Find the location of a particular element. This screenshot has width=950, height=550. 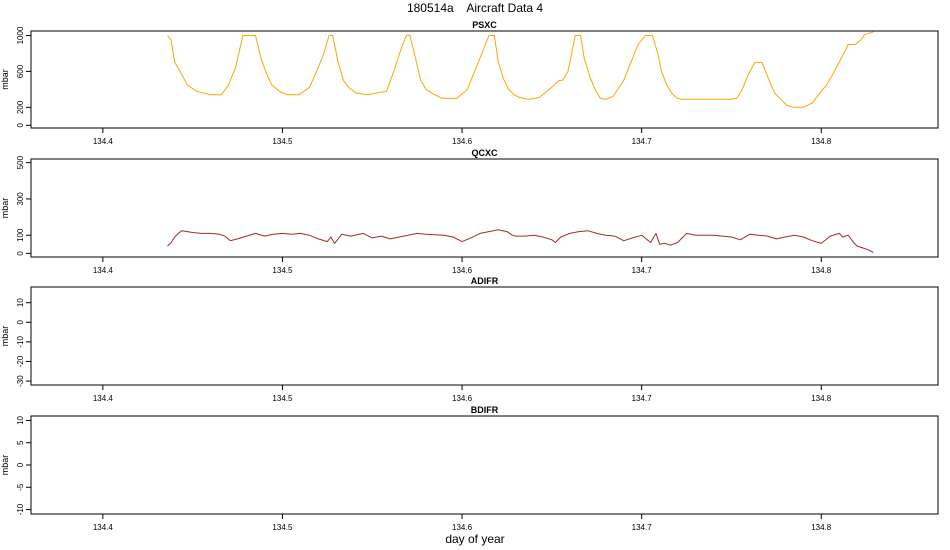

psxc-x-tick-label: 134.8 is located at coordinates (821, 141).